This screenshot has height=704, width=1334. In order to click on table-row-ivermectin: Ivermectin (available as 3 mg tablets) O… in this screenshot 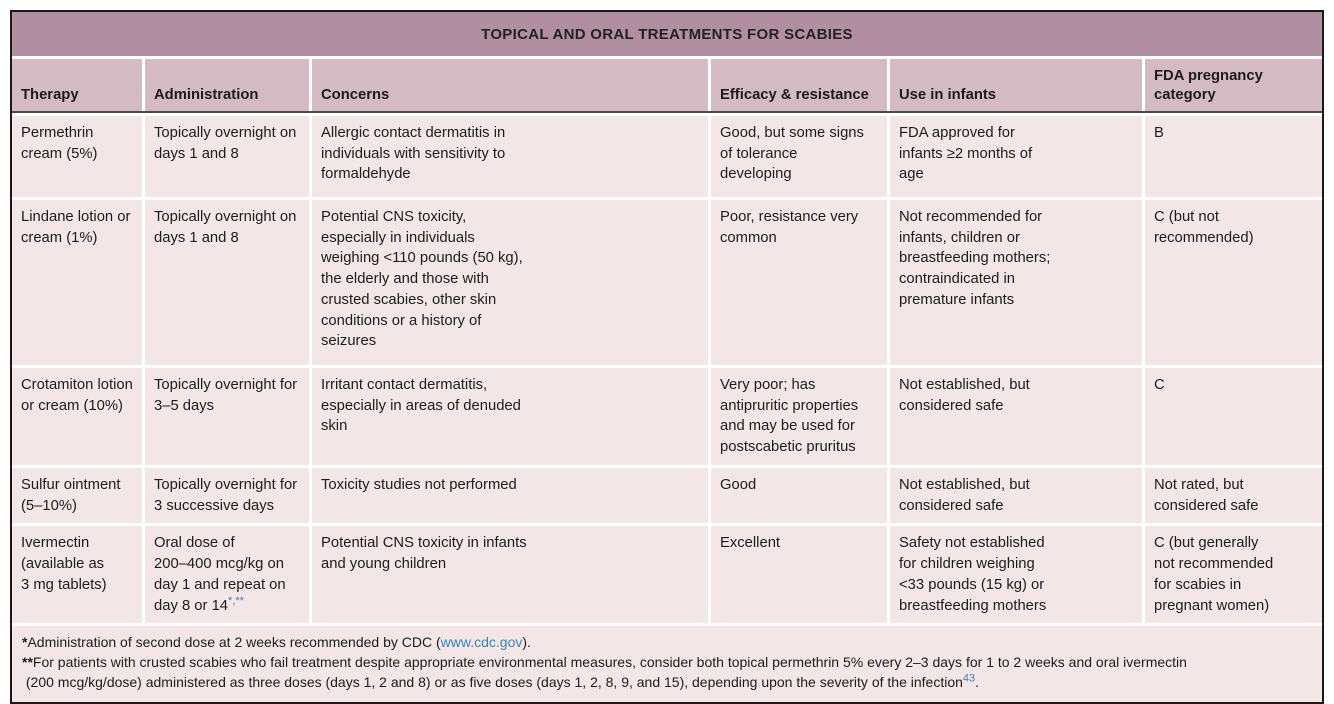, I will do `click(667, 575)`.